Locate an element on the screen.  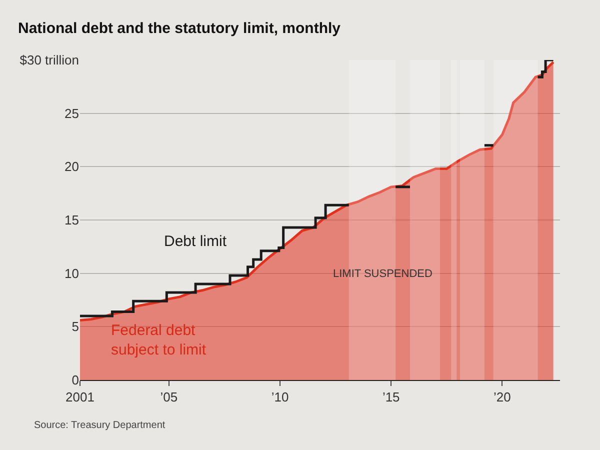
y-tick-label: 15 is located at coordinates (71, 220).